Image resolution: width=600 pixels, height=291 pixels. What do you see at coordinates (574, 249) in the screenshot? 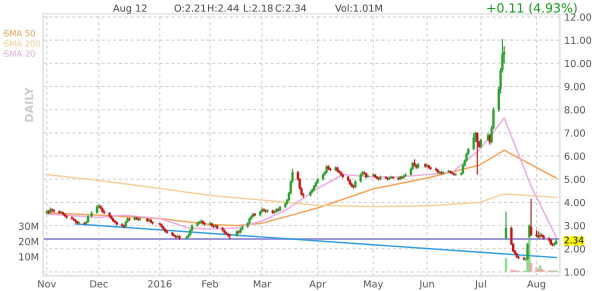
I see `y-tick-label: 2.00` at bounding box center [574, 249].